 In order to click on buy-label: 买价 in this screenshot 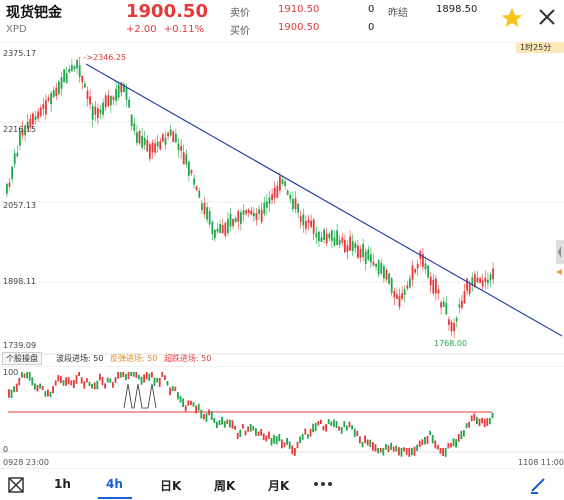, I will do `click(240, 31)`.